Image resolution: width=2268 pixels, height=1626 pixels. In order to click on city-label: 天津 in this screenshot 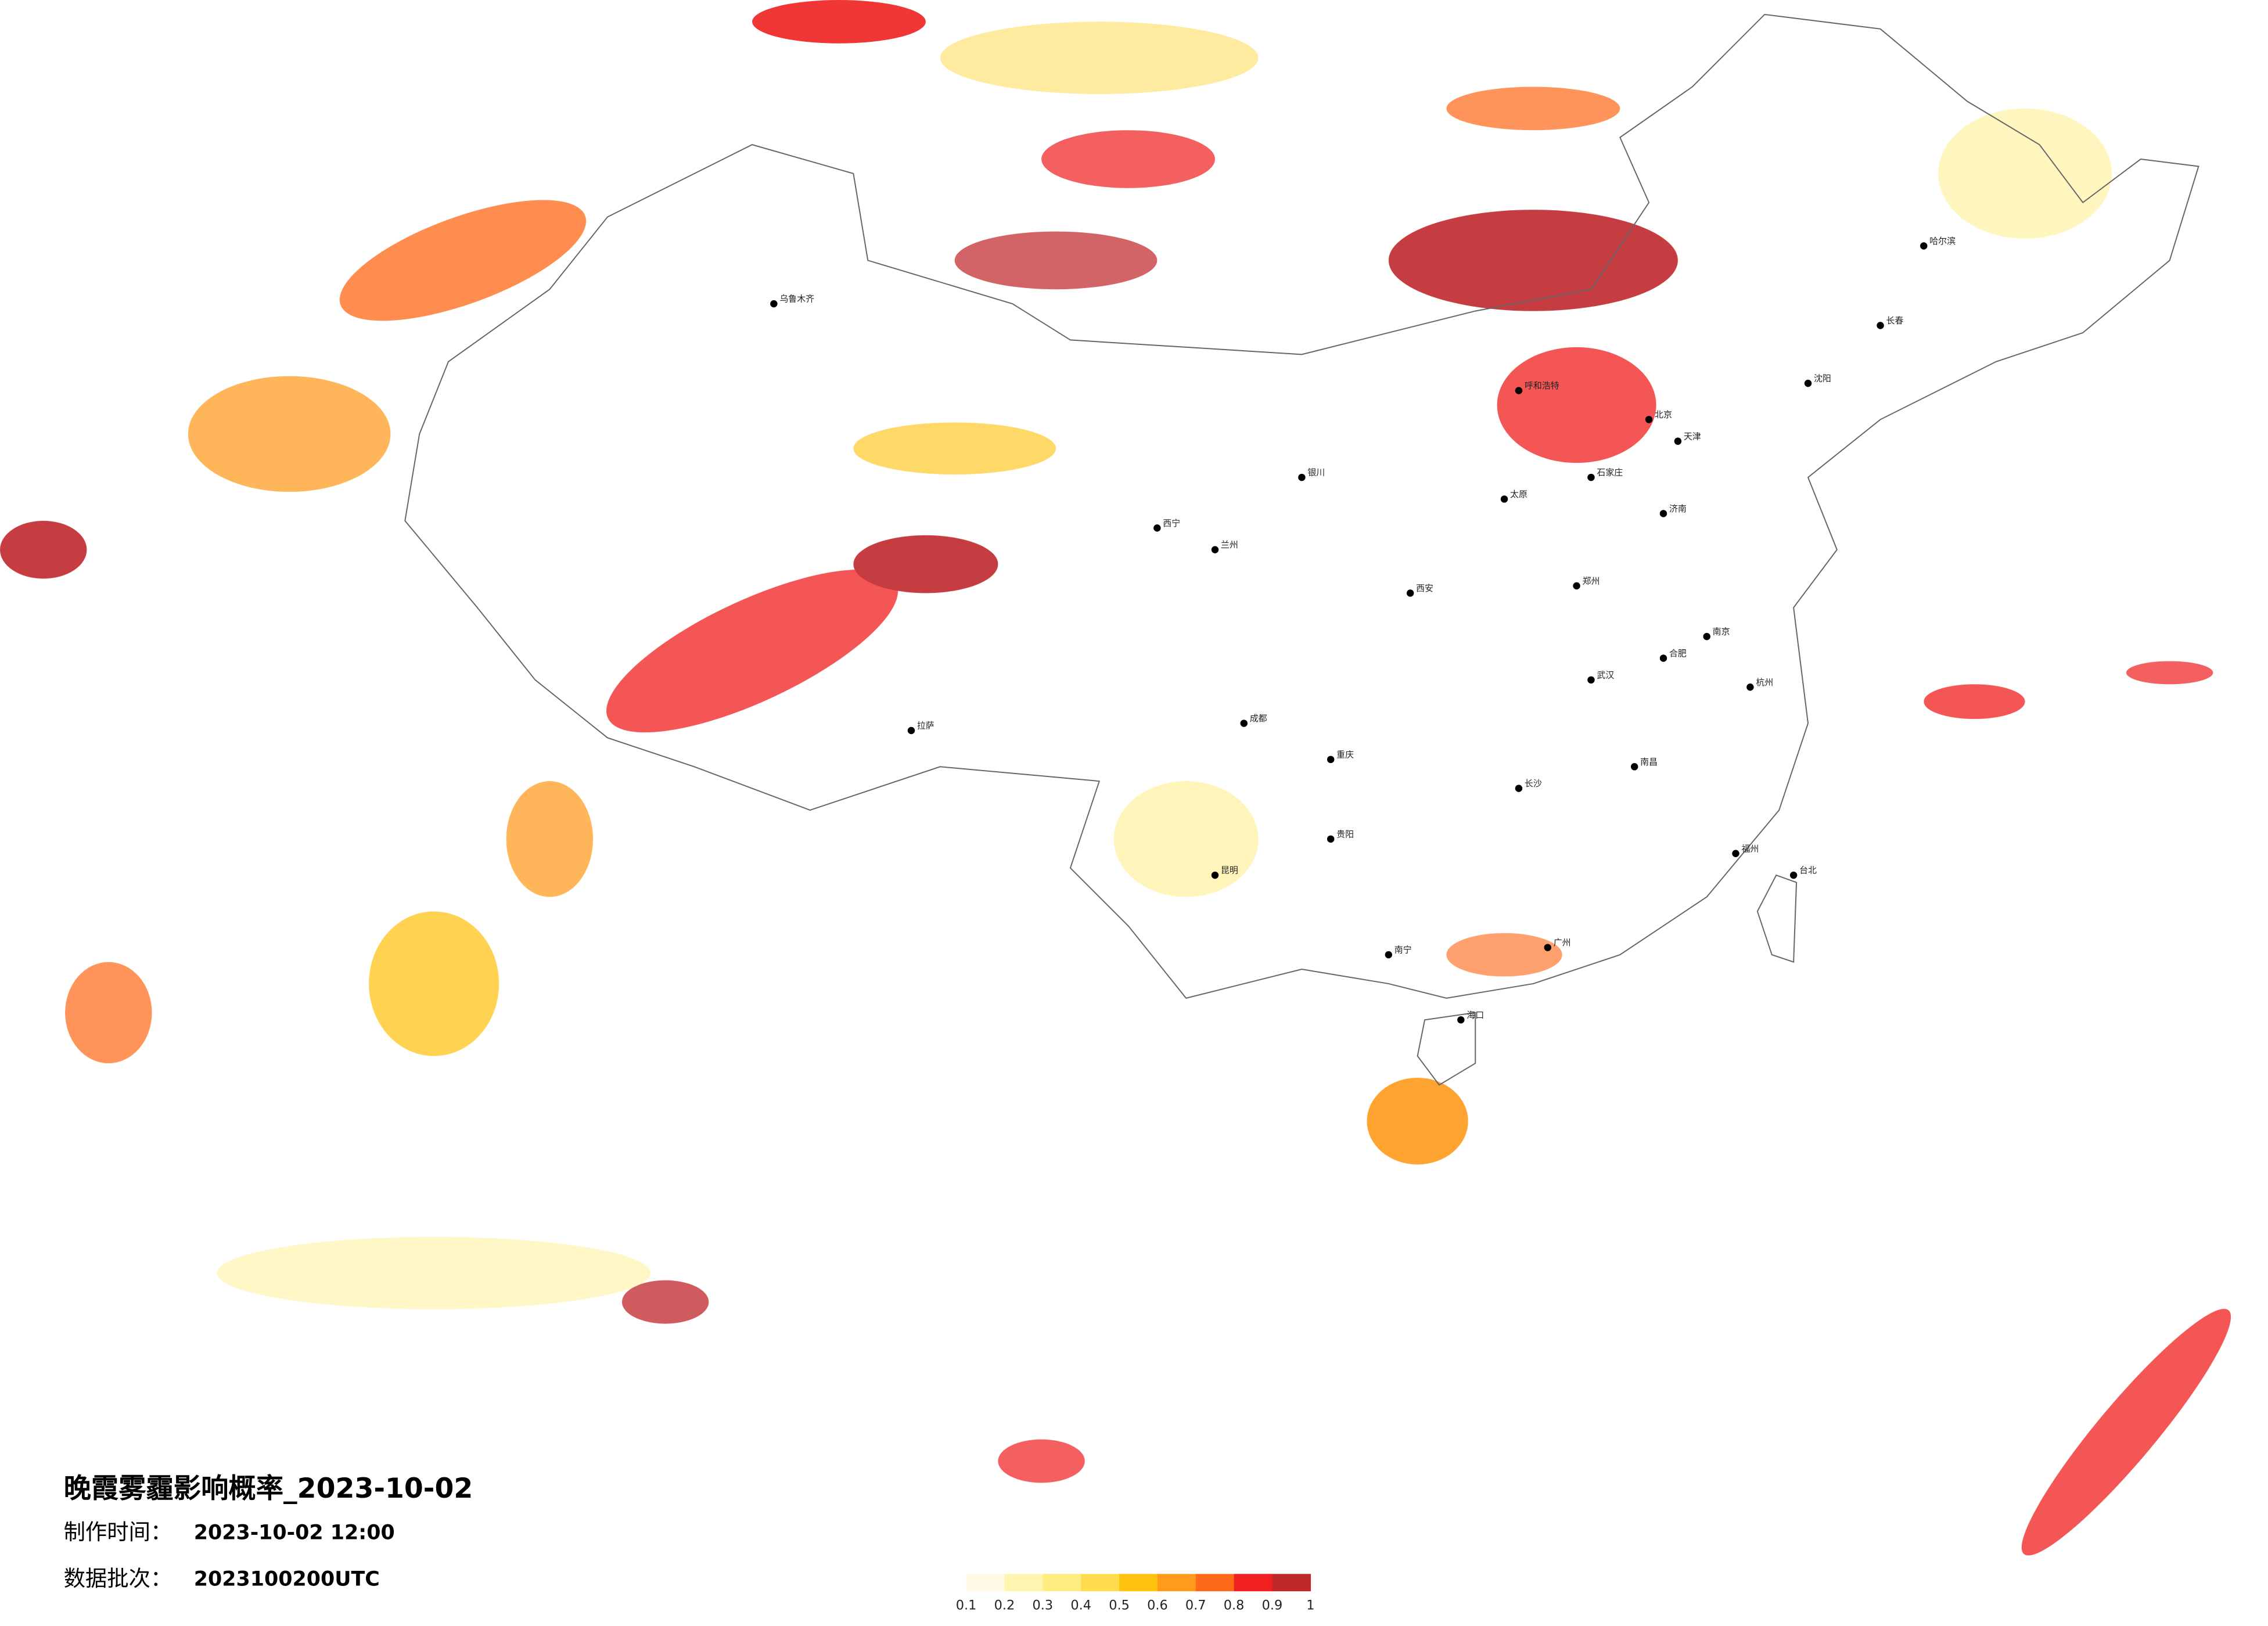, I will do `click(1692, 436)`.